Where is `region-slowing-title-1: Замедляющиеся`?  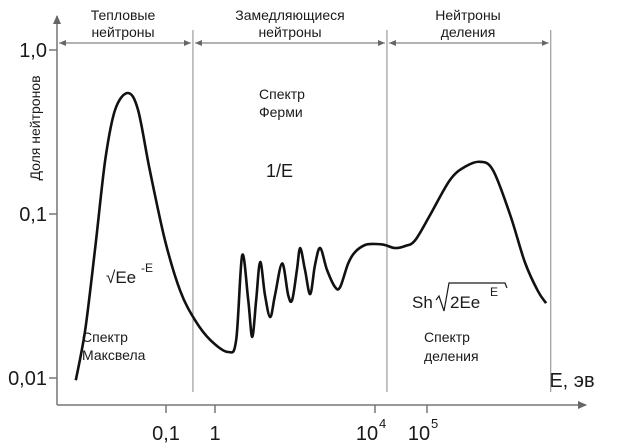
region-slowing-title-1: Замедляющиеся is located at coordinates (289, 15).